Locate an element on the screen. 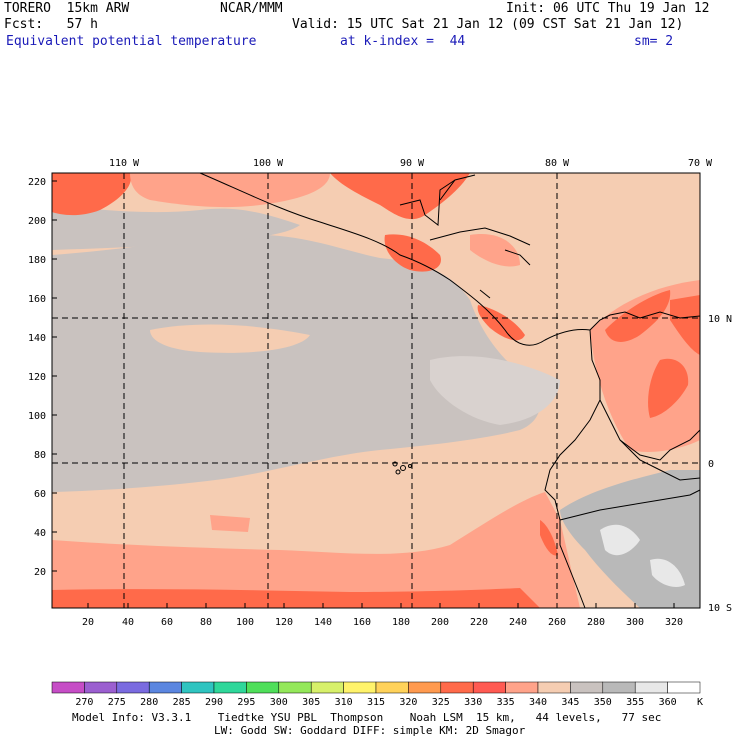 This screenshot has height=740, width=740. org-label: NCAR/MMM is located at coordinates (251, 8).